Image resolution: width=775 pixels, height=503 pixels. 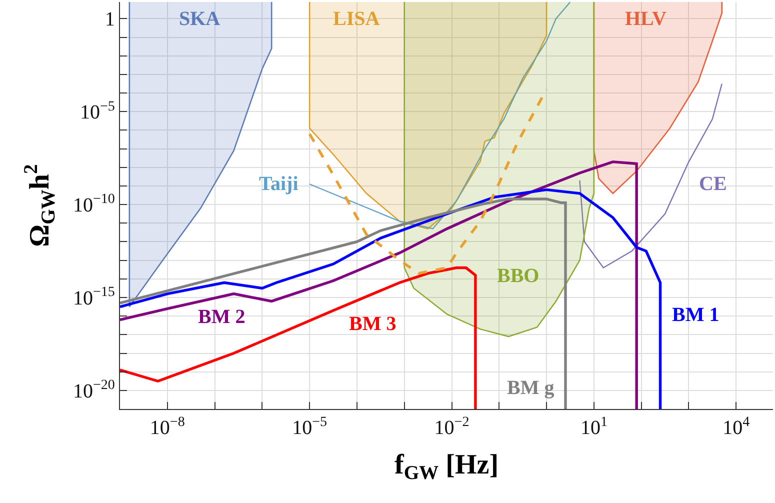 What do you see at coordinates (518, 276) in the screenshot?
I see `series-label: BBO` at bounding box center [518, 276].